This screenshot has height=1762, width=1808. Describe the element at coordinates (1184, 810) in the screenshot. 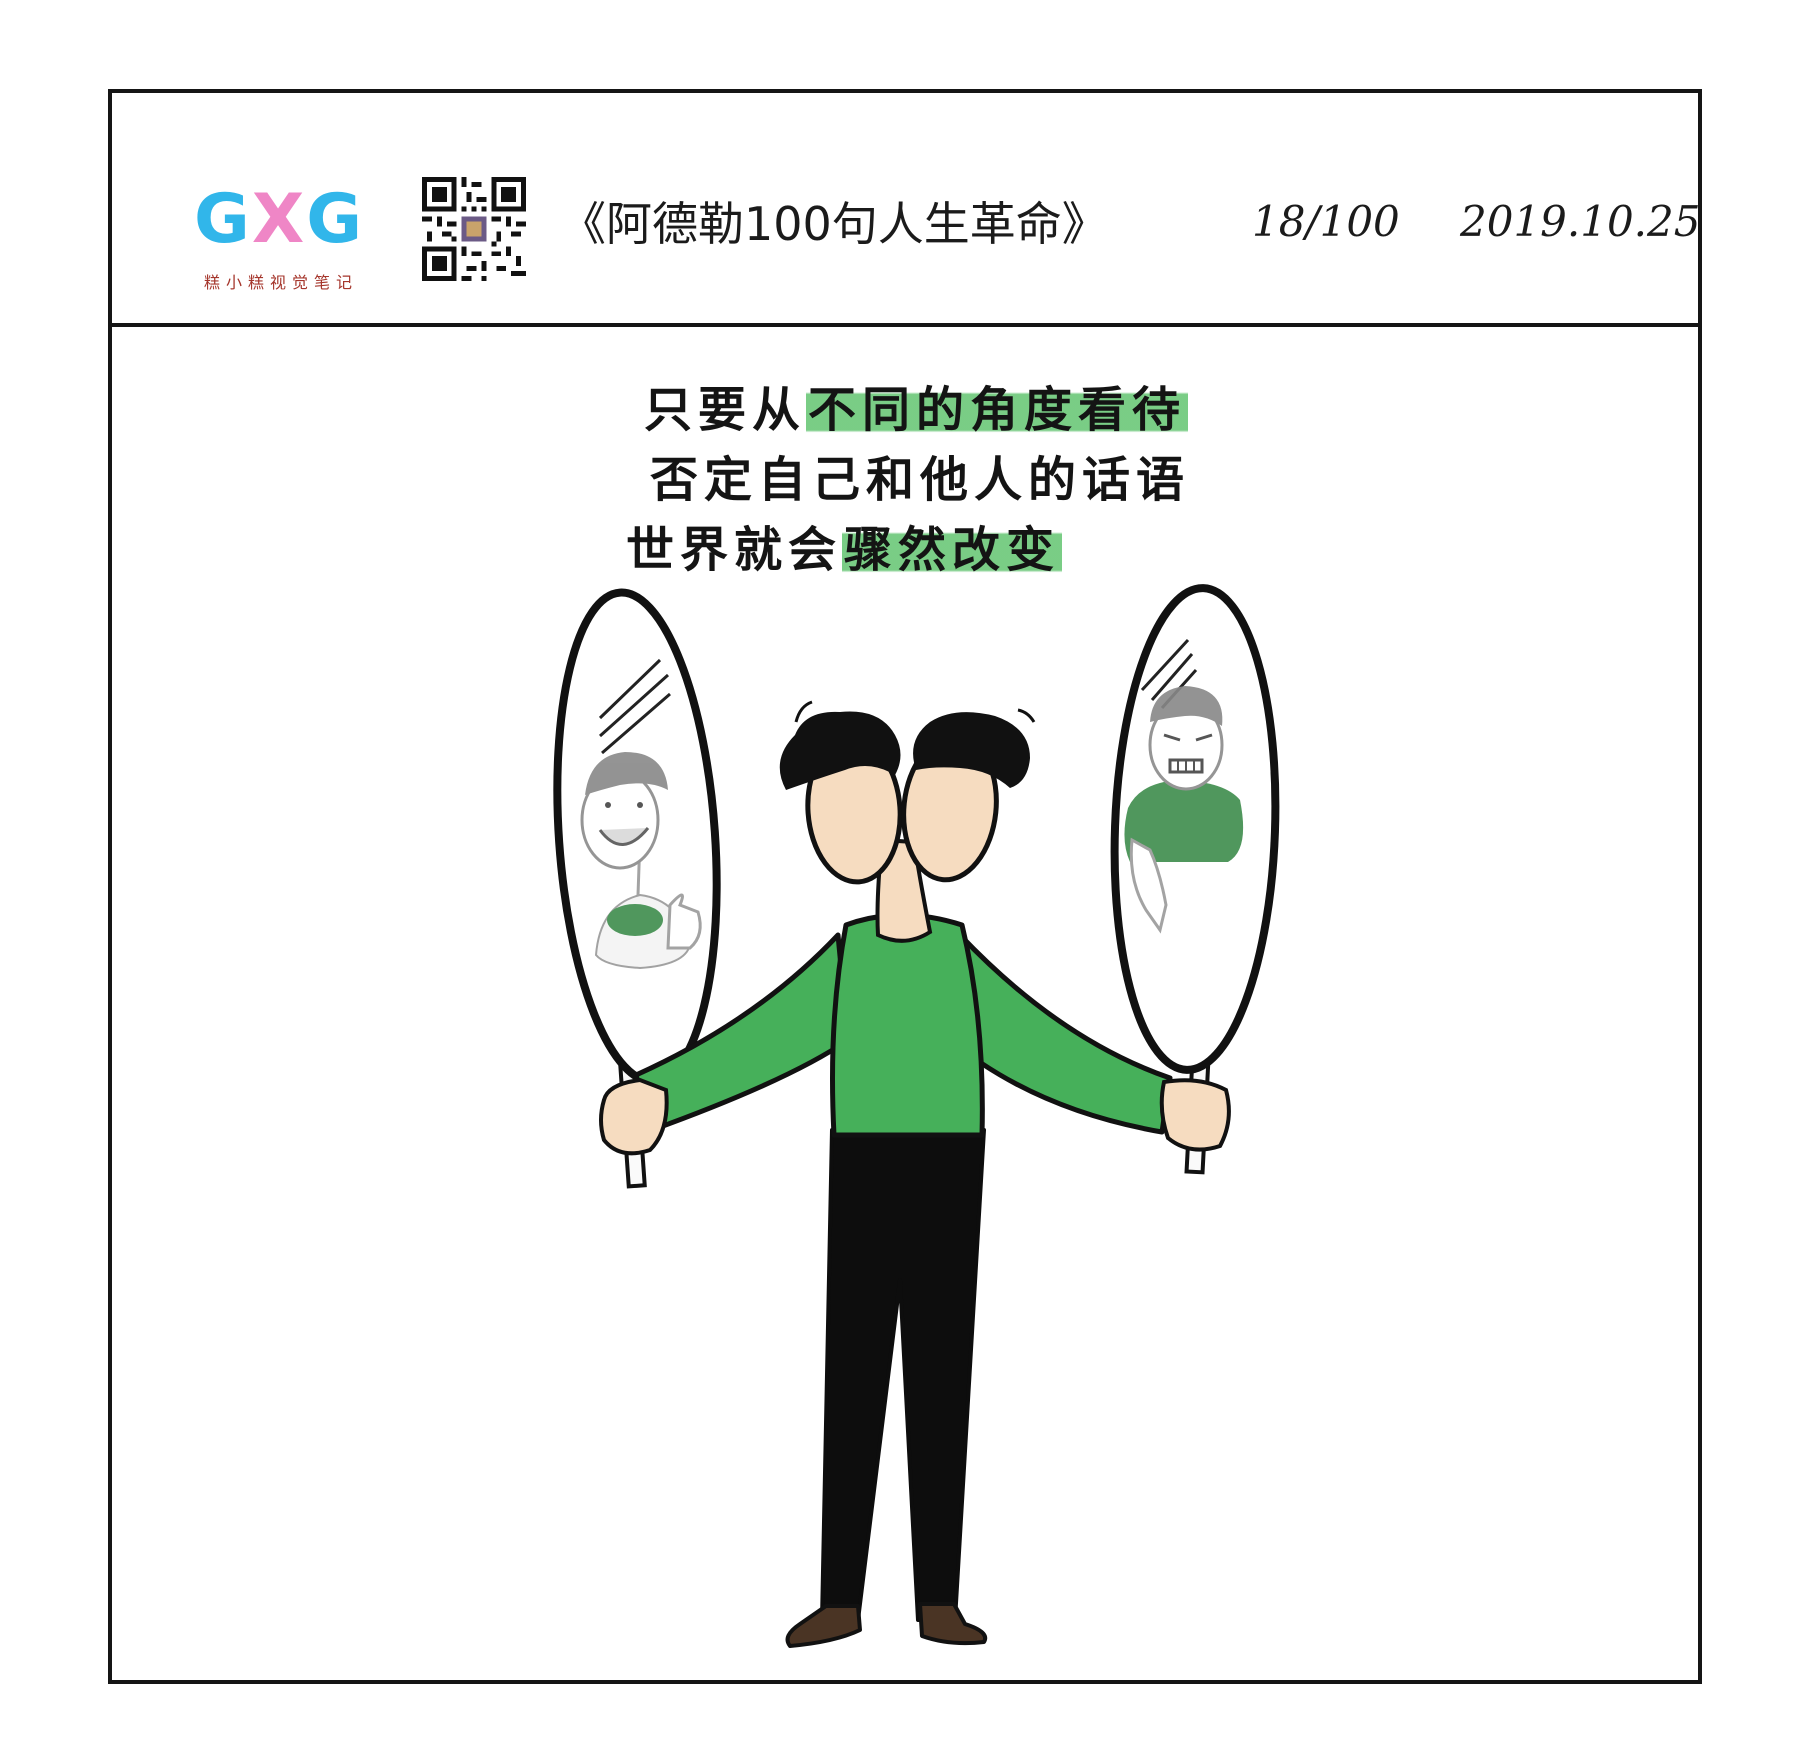

I see `right-reflection` at that location.